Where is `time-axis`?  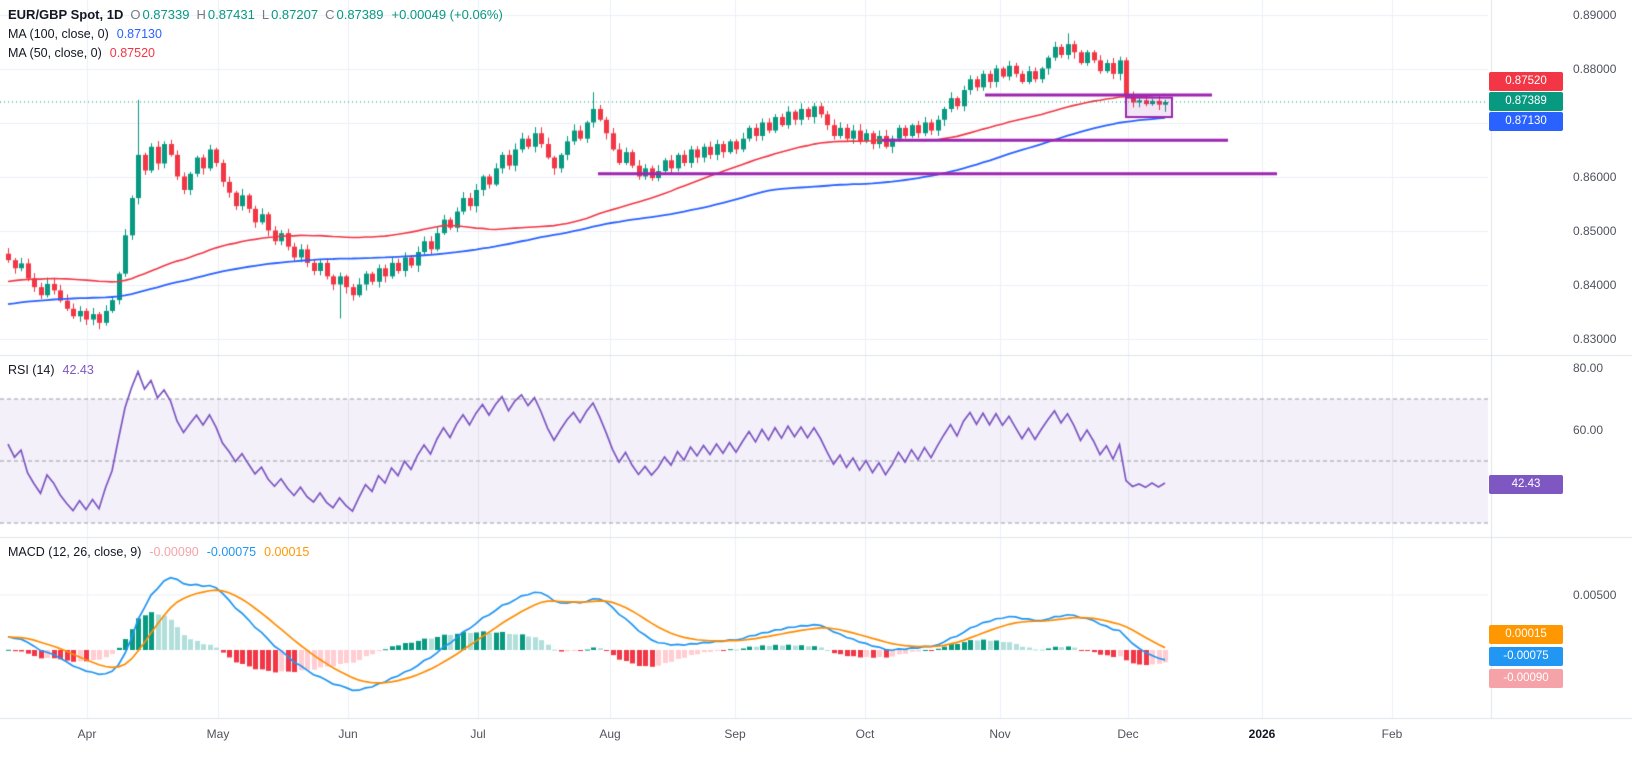
time-axis is located at coordinates (816, 736).